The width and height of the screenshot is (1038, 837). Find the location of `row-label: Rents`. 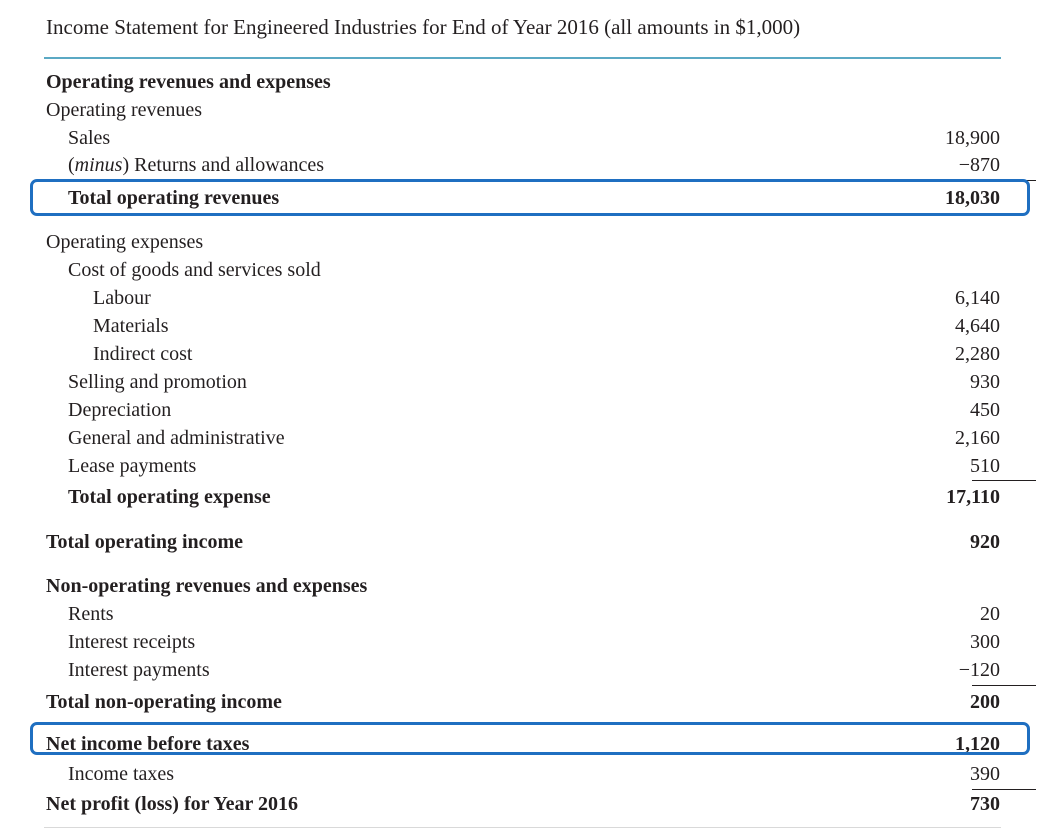

row-label: Rents is located at coordinates (91, 614).